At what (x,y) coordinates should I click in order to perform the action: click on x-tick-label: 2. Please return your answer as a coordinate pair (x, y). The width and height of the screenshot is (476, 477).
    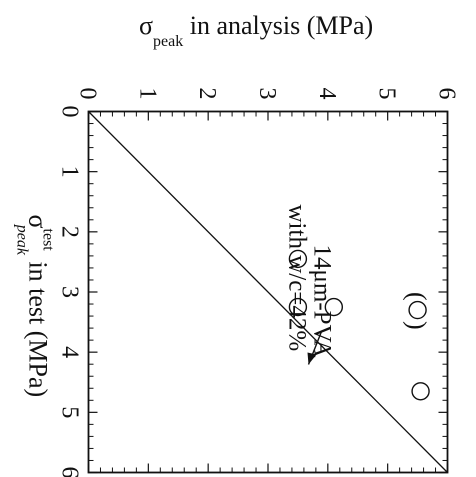
    Looking at the image, I should click on (70, 232).